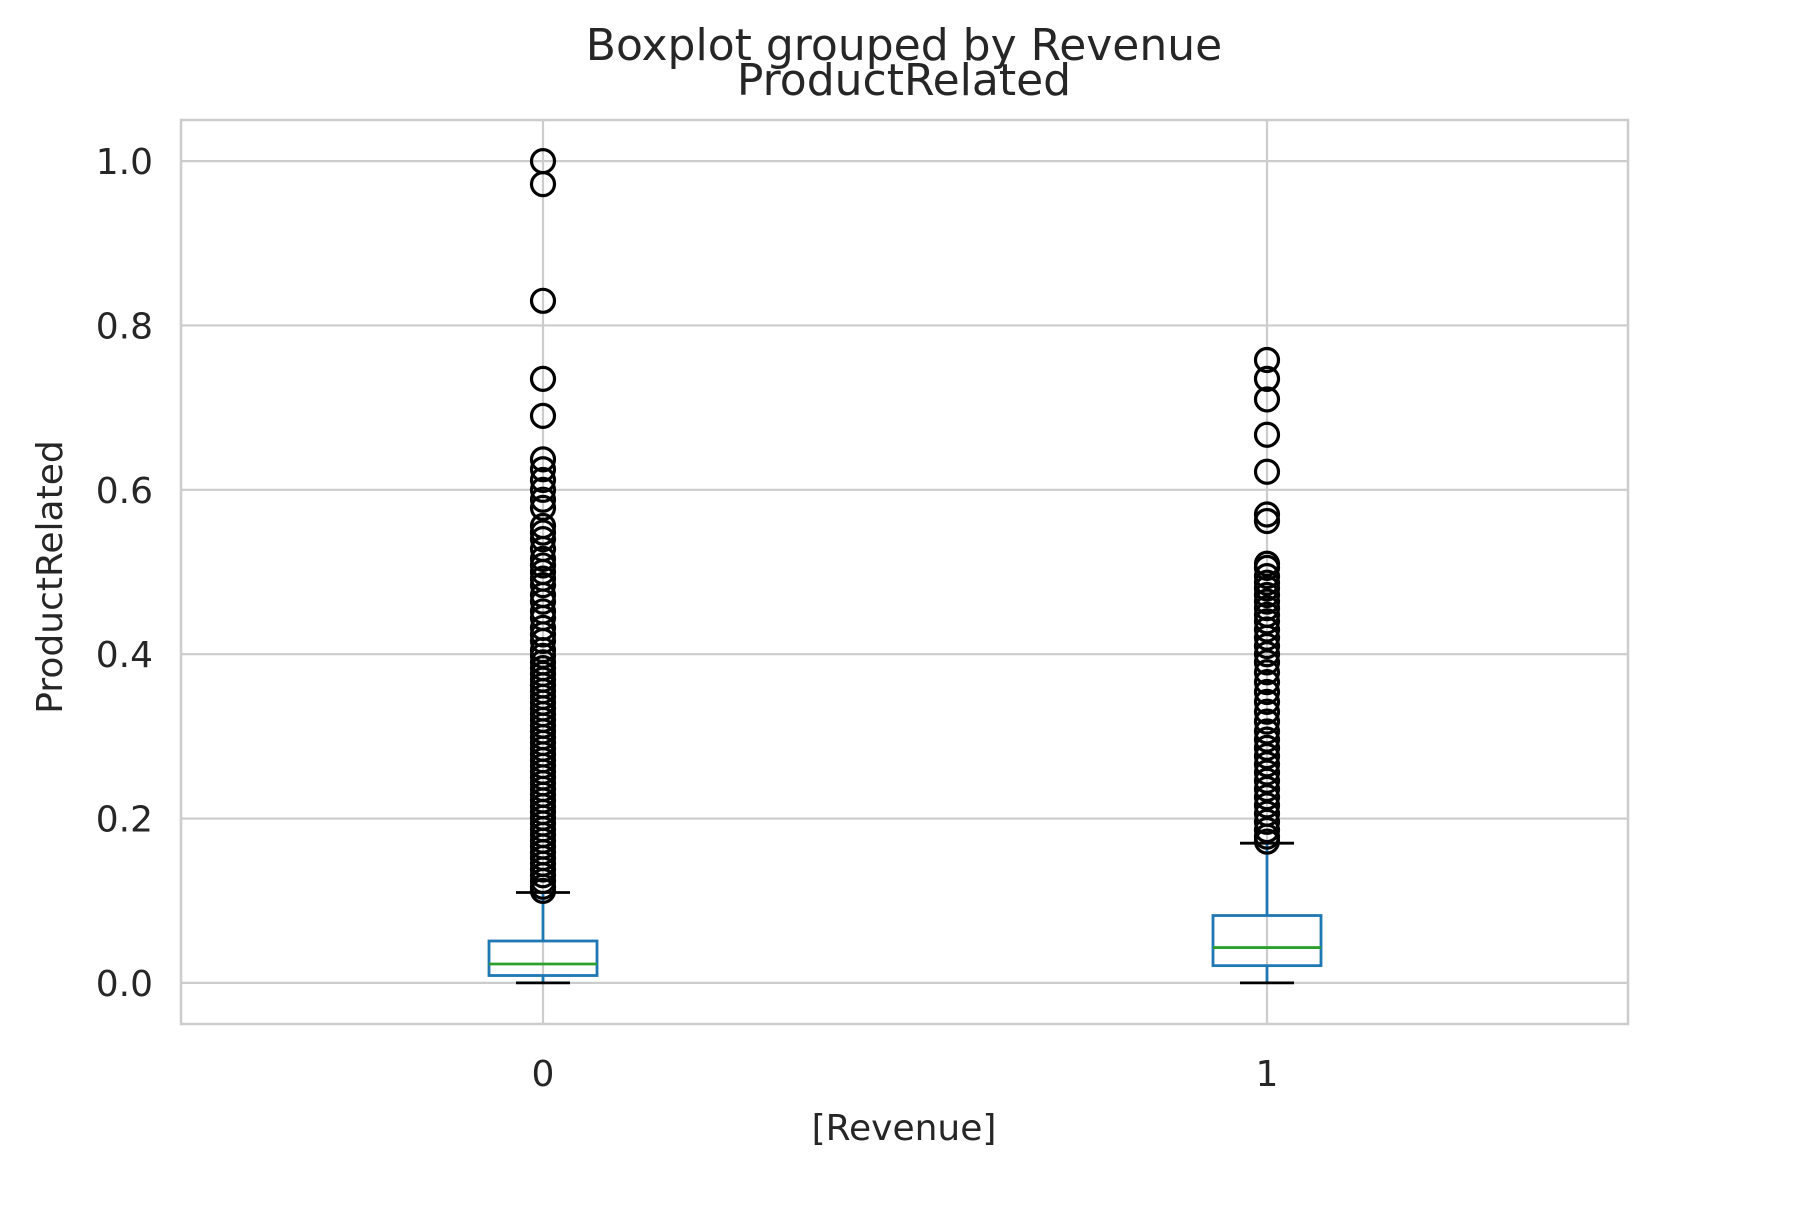 The width and height of the screenshot is (1800, 1205). Describe the element at coordinates (124, 655) in the screenshot. I see `y-tick-label: 0.4` at that location.